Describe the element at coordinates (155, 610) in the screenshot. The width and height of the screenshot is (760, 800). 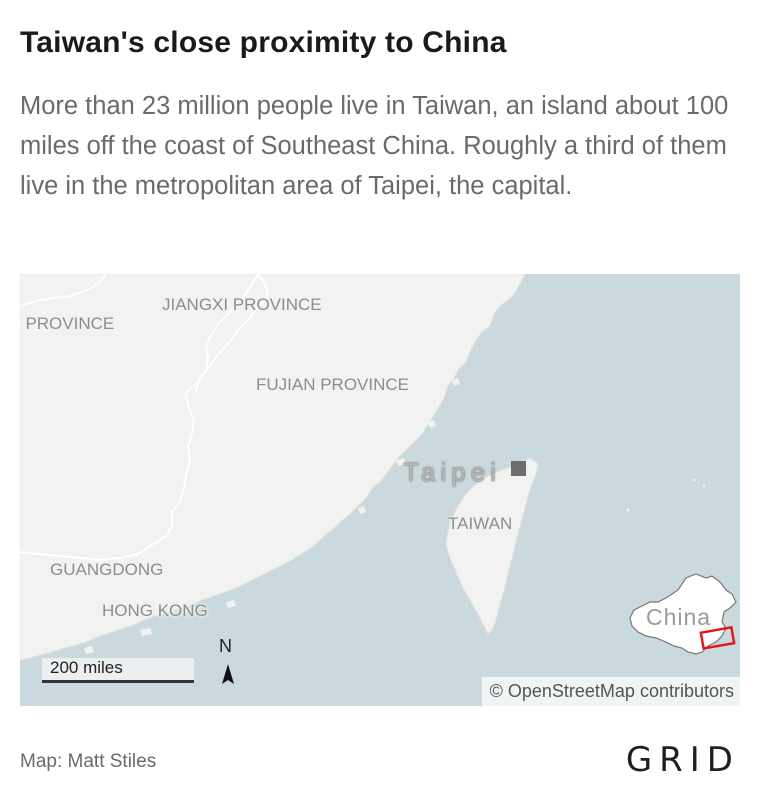
I see `city-label-hong-kong: HONG KONG` at that location.